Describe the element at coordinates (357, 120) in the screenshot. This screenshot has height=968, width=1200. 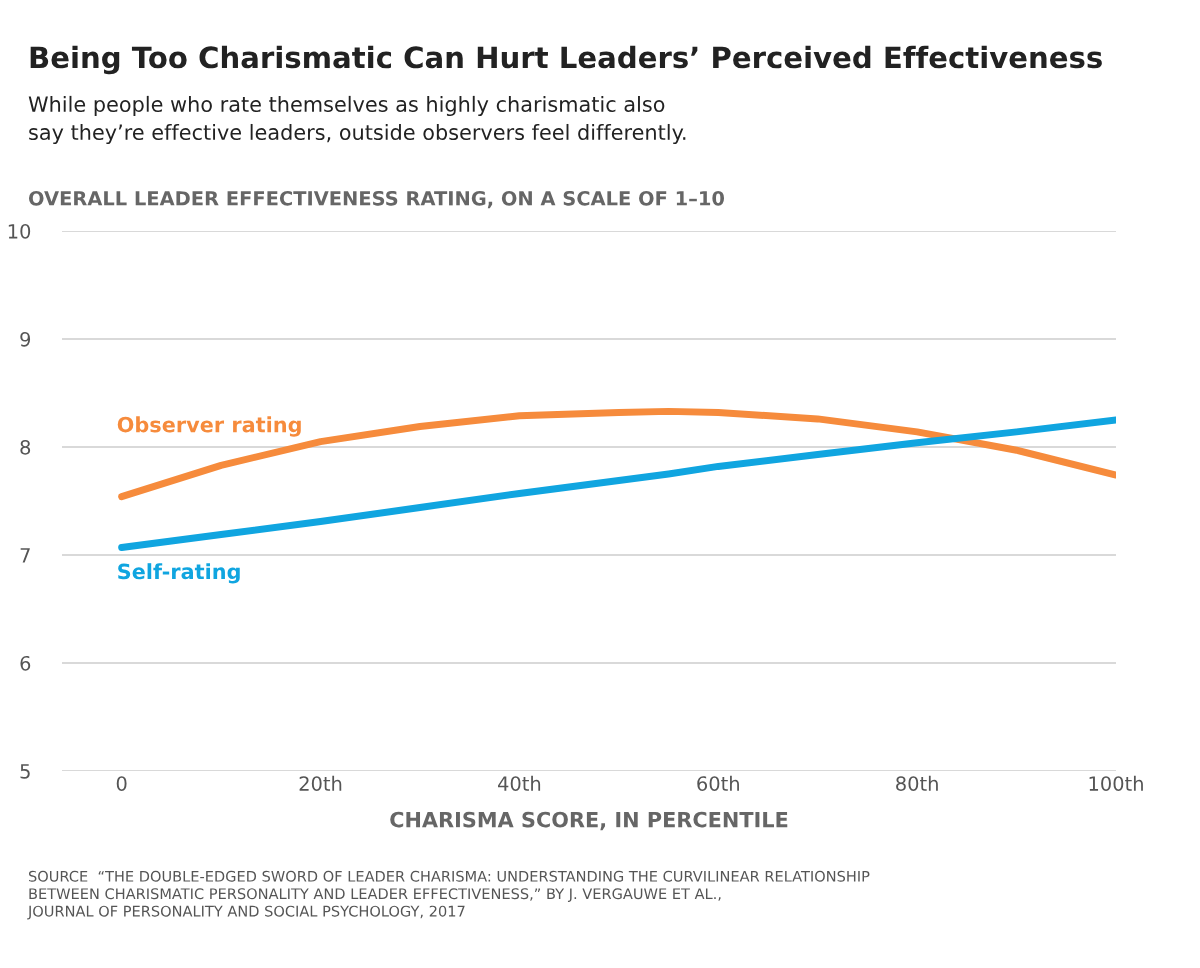
I see `chart-subtitle: While people who rate themselves as highly charismatic also say they’re effective leaders, outside observers feel differently.` at that location.